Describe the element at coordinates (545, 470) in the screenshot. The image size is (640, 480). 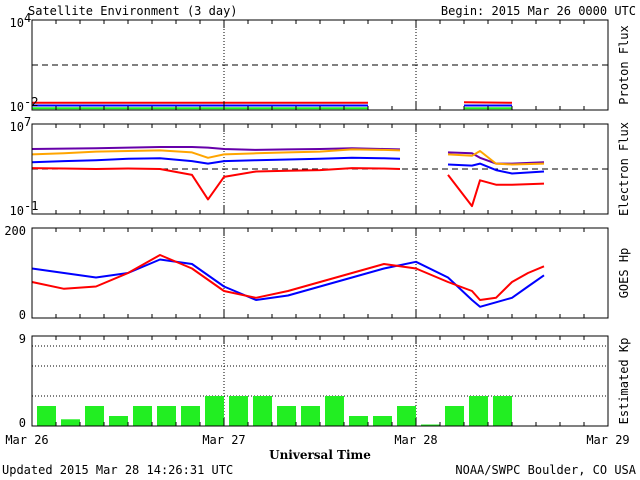
I see `credit-line: NOAA/SWPC Boulder, CO USA` at that location.